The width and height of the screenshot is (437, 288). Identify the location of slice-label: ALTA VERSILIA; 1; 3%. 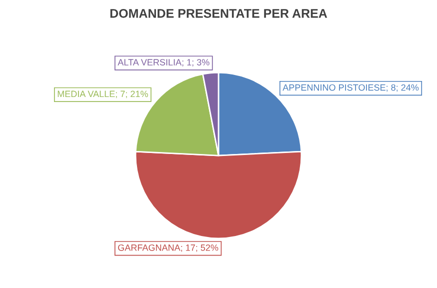
(164, 63).